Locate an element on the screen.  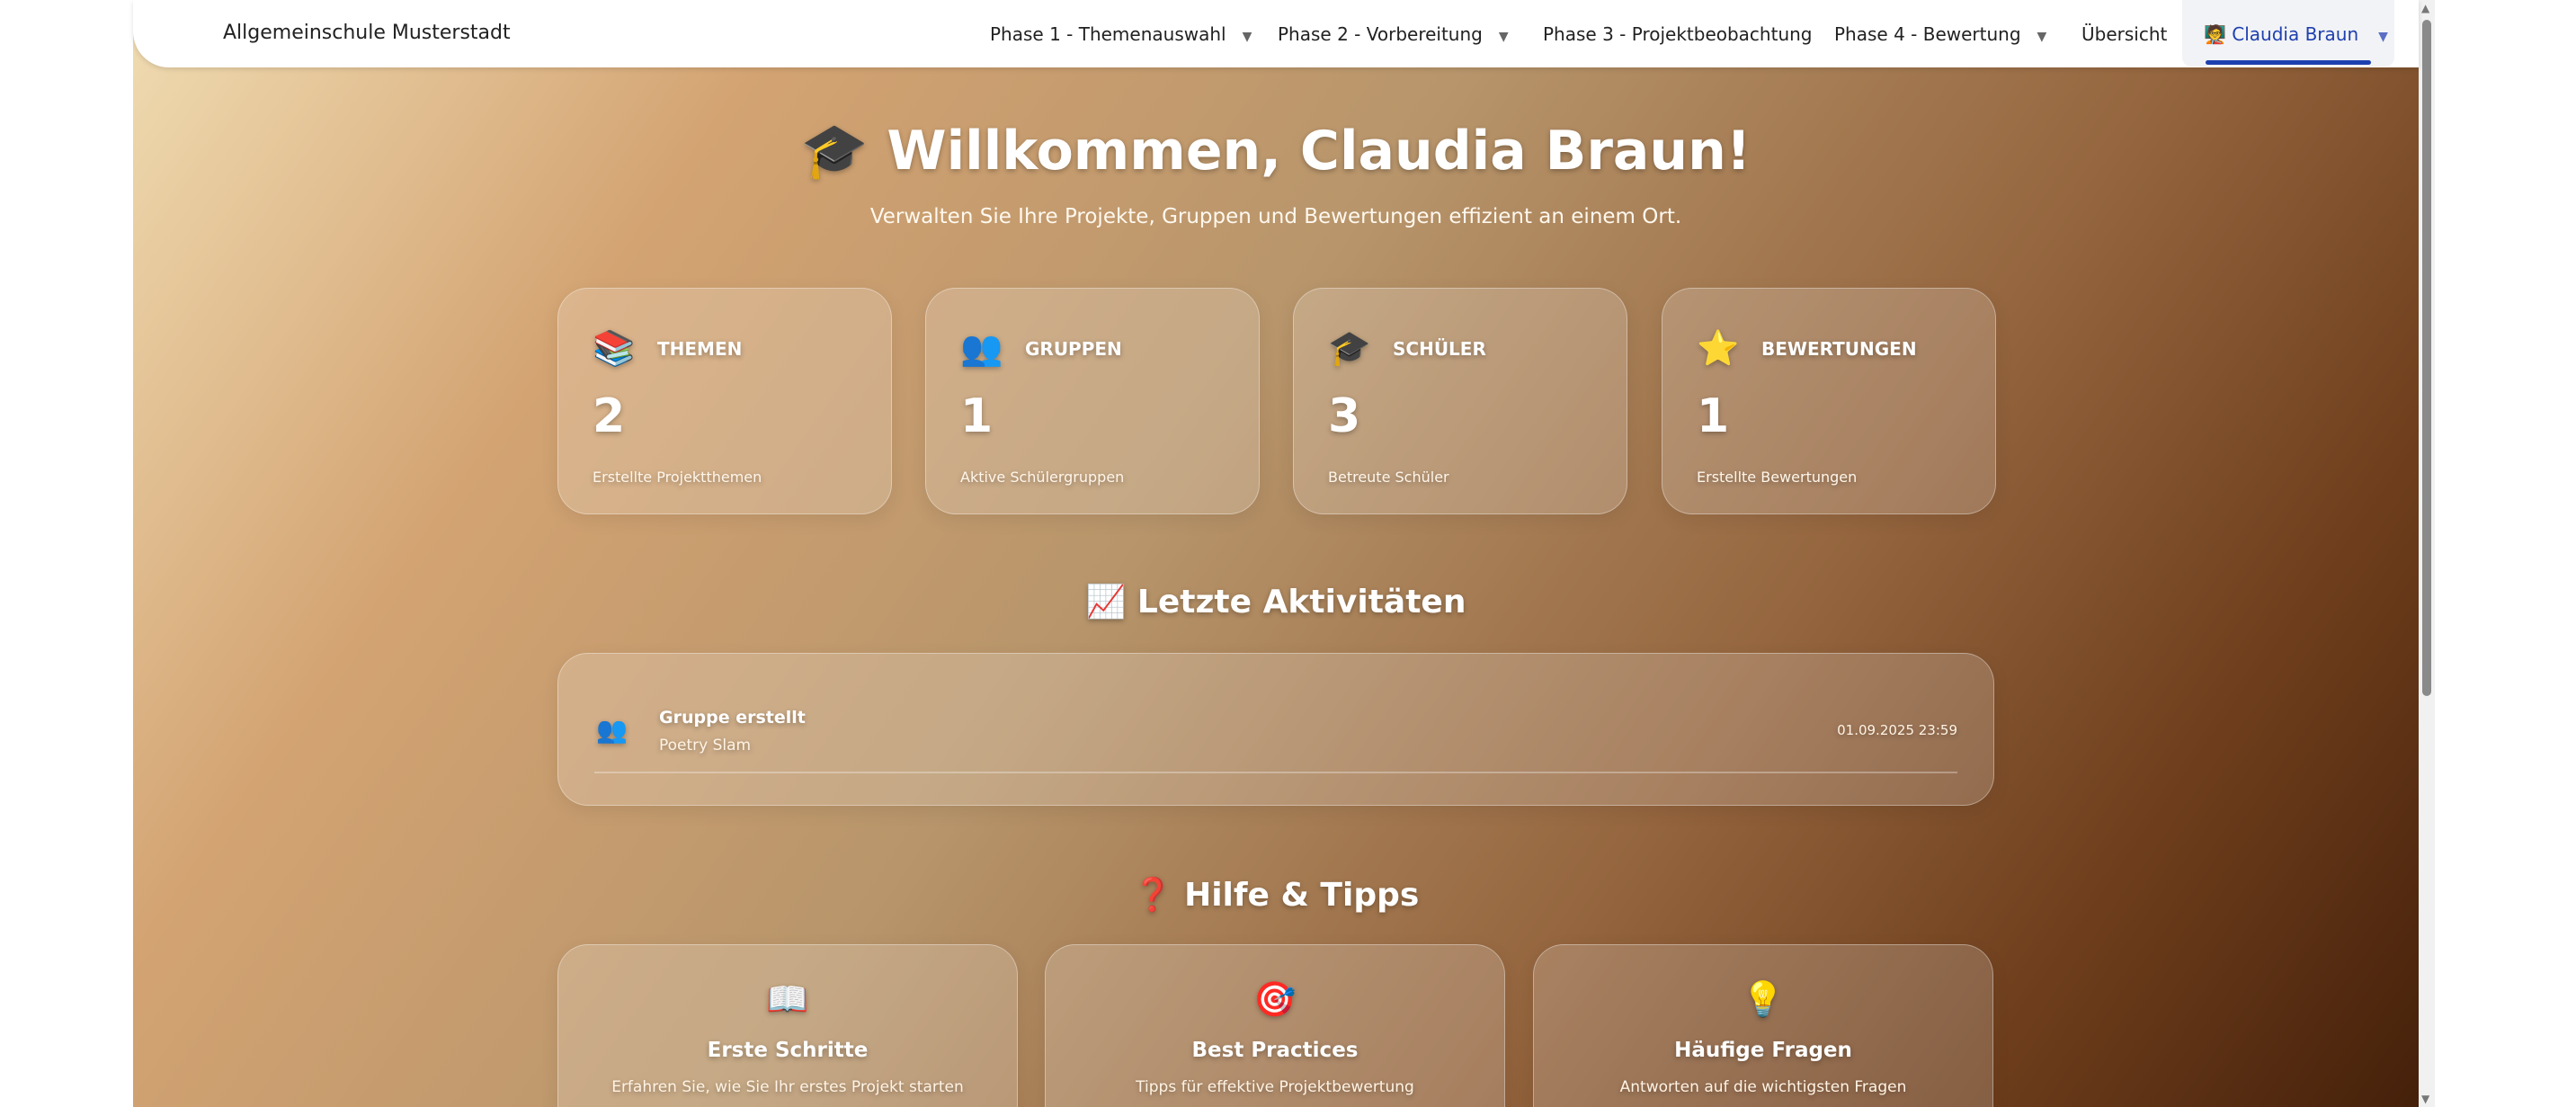
stat-desc: Erstellte Projektthemen is located at coordinates (678, 477).